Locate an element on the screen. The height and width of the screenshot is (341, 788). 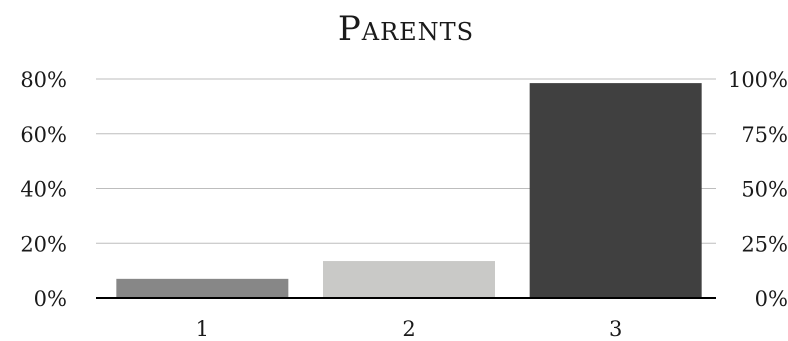
y-tick-label-left: 60% is located at coordinates (43, 135).